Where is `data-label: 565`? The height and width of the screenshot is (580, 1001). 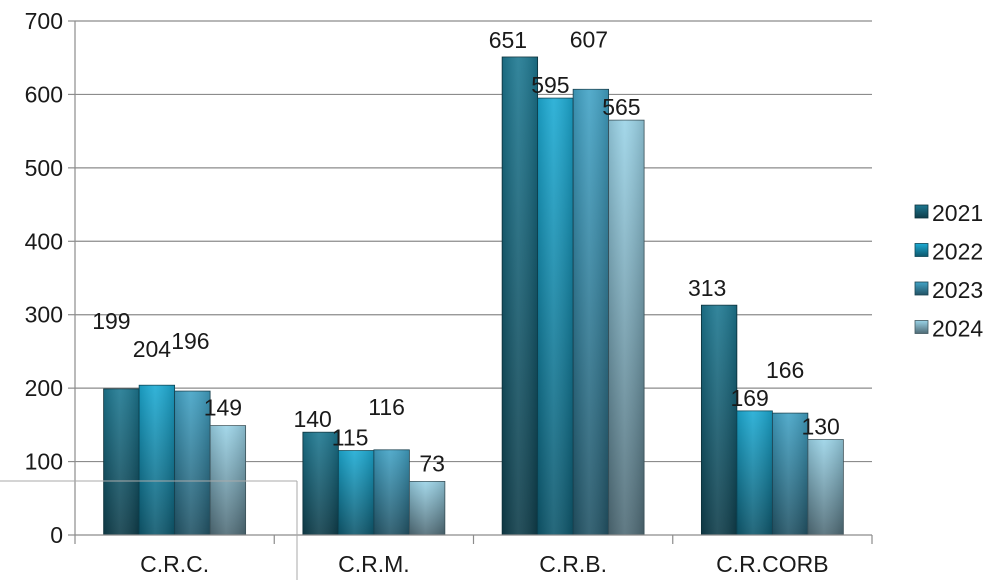 data-label: 565 is located at coordinates (621, 107).